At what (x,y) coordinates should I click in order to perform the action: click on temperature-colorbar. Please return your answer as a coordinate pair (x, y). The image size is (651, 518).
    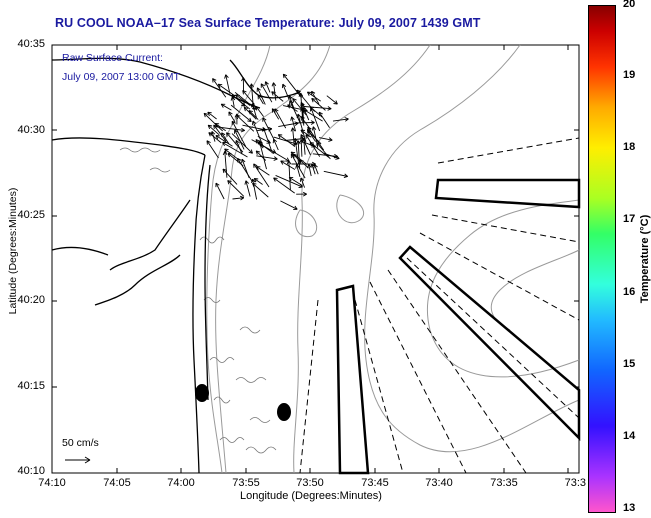
    Looking at the image, I should click on (602, 259).